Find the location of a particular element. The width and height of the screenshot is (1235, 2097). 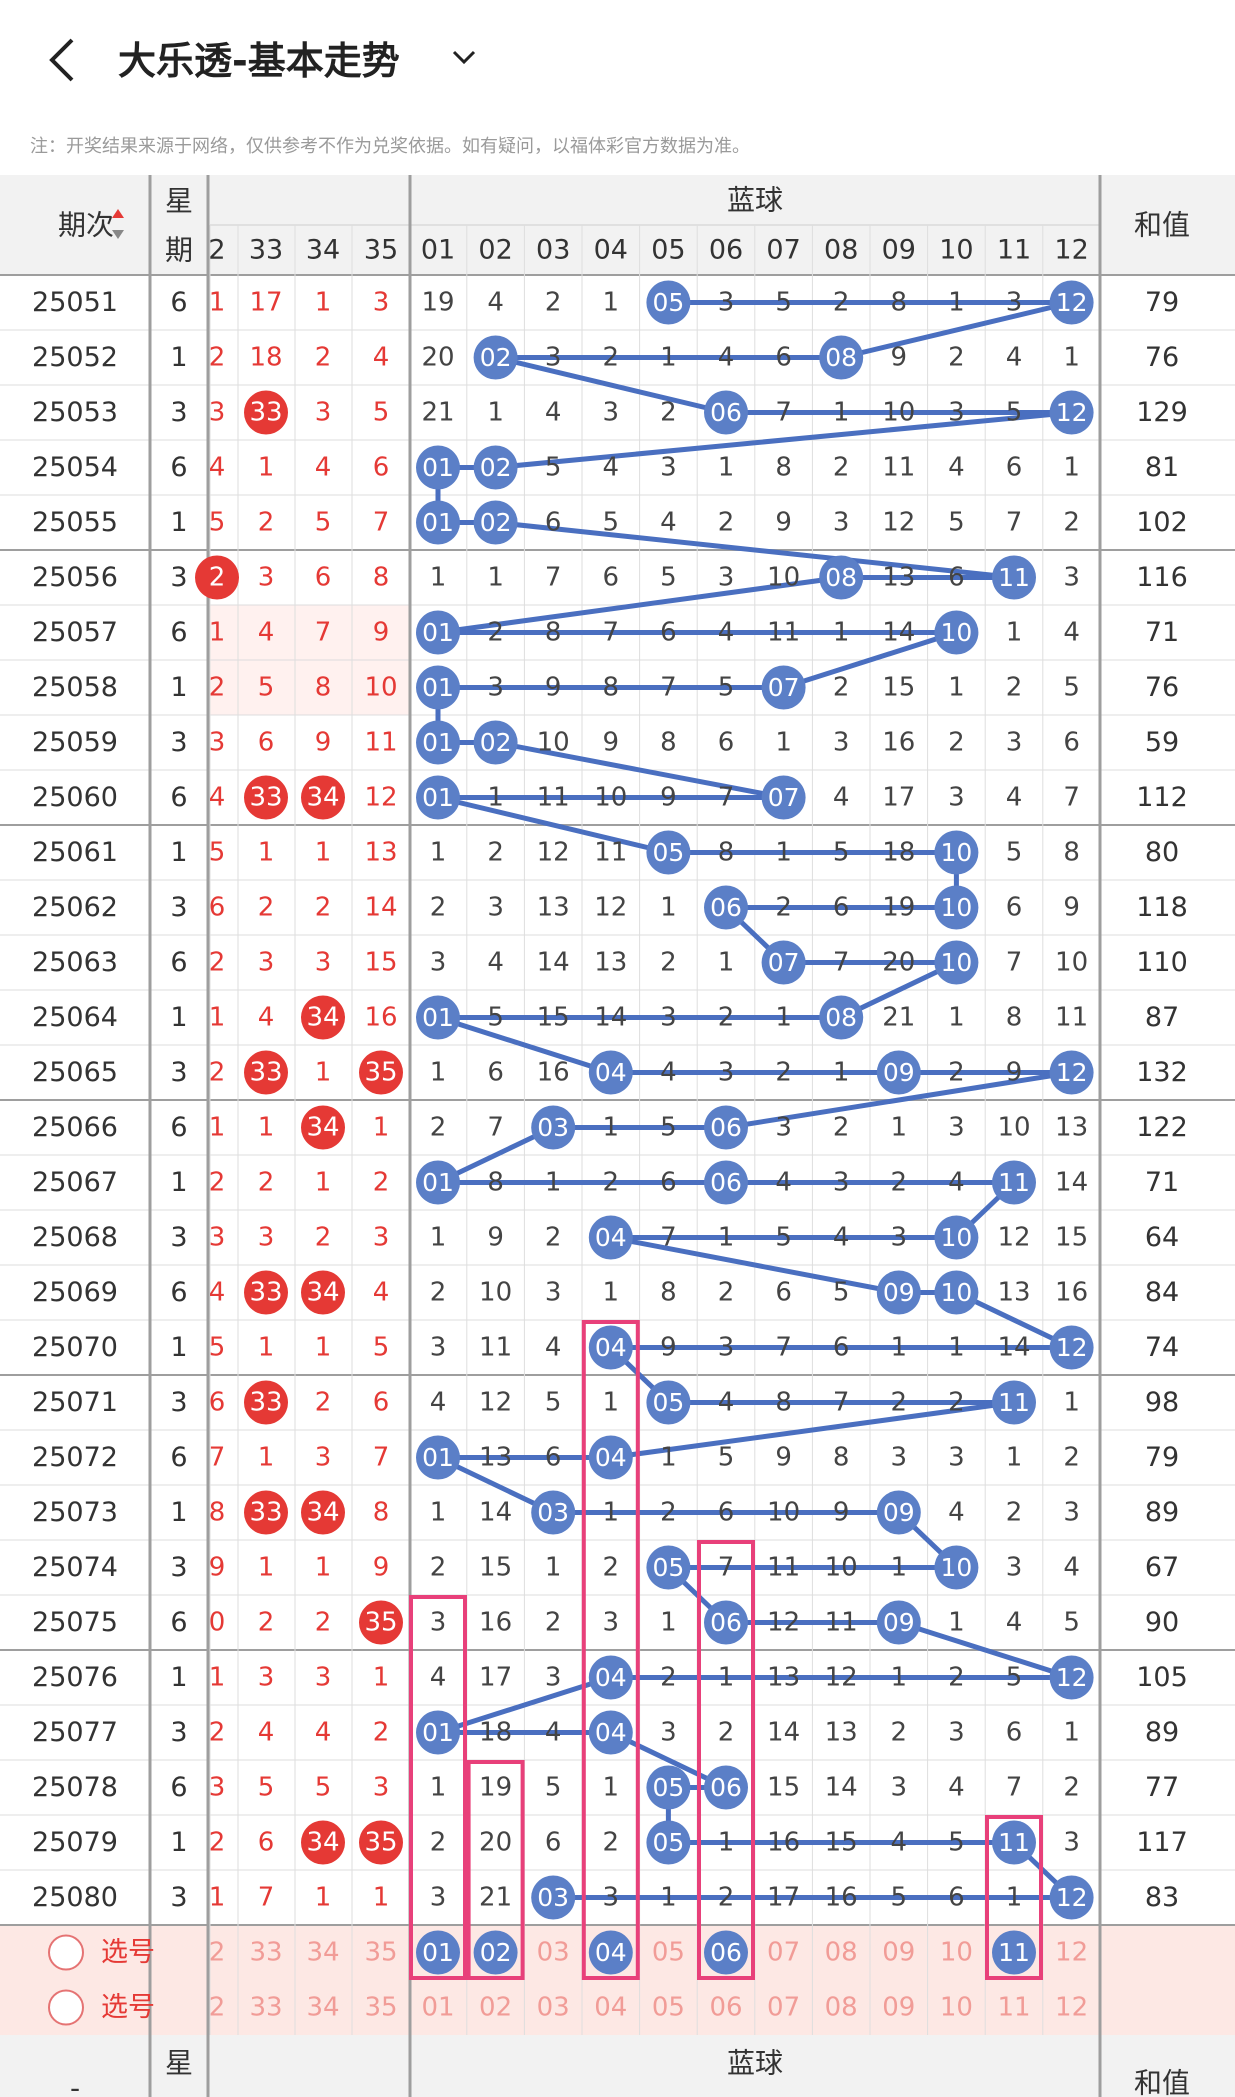

front-miss-cell: 15 is located at coordinates (380, 963).